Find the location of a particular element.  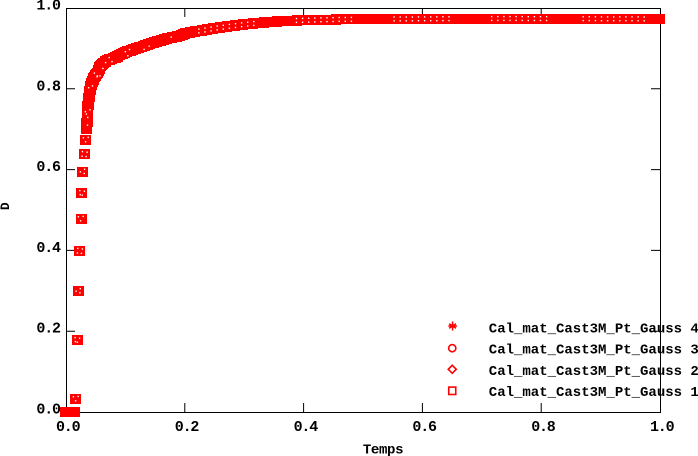

svg-text: Cal_mat_Cast3M_Pt_Gauss 2 is located at coordinates (593, 372).